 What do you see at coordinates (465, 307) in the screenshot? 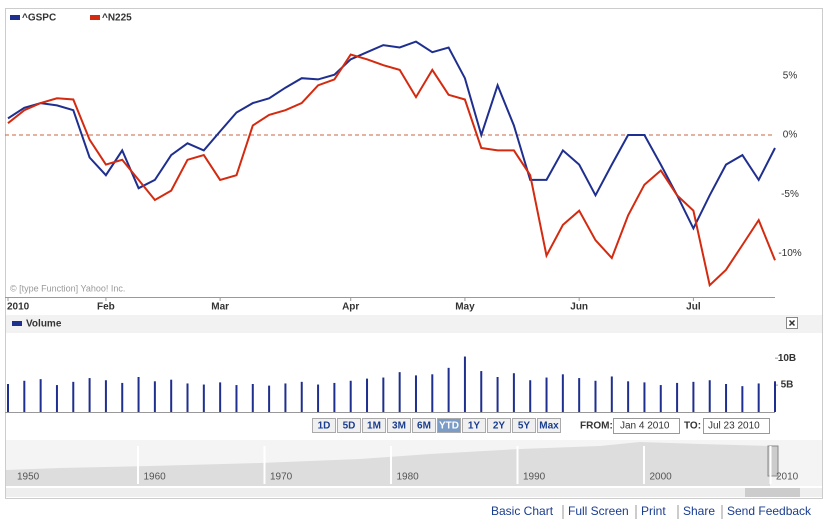
I see `x-tick-label: May` at bounding box center [465, 307].